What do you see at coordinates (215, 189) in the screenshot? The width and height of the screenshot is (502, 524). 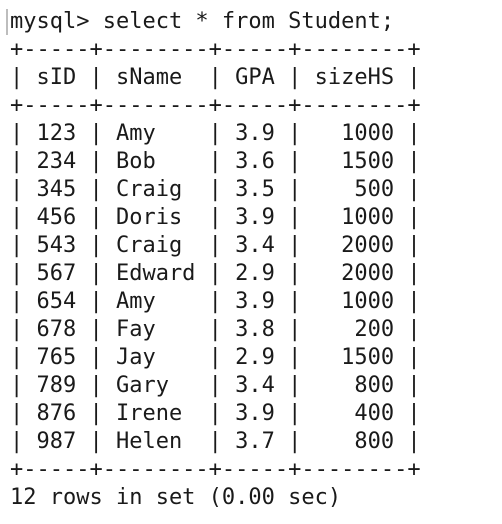 I see `table-row: | 345 | Craig | 3.5 | 500 |` at bounding box center [215, 189].